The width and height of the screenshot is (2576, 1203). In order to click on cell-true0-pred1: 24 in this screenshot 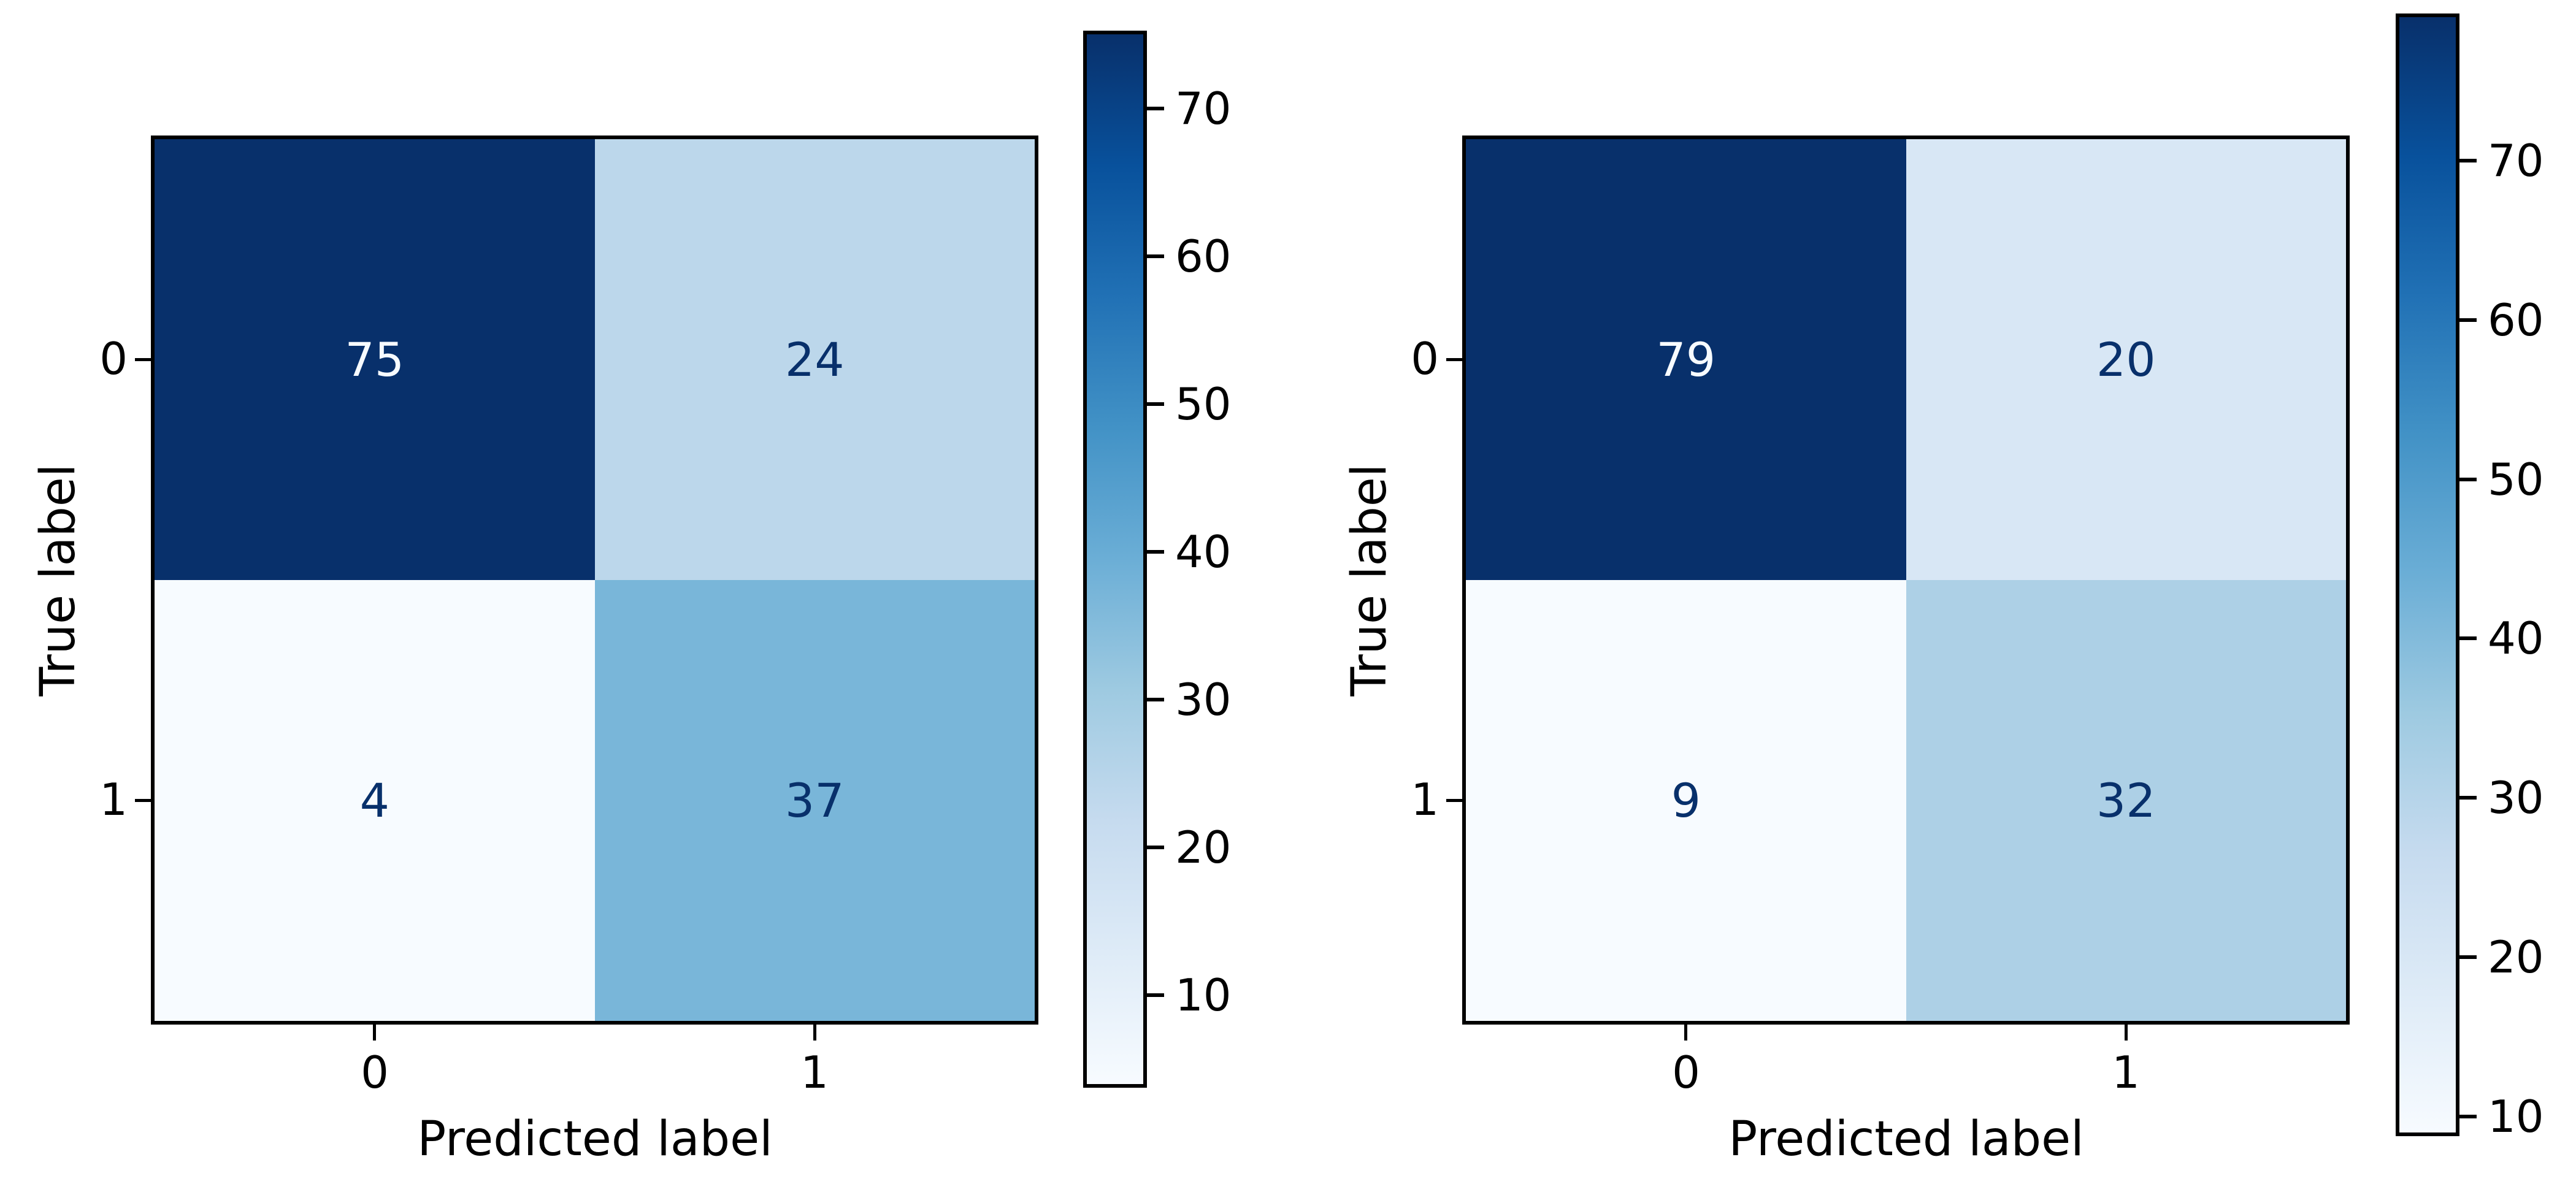, I will do `click(814, 359)`.